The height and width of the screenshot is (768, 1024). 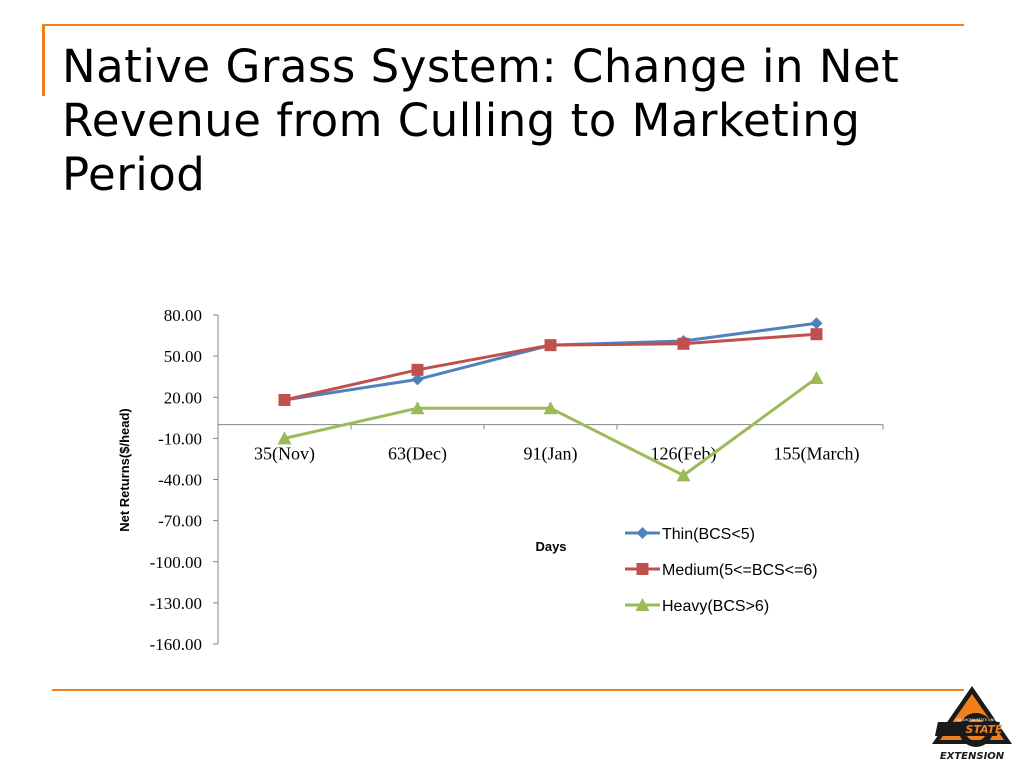 What do you see at coordinates (715, 606) in the screenshot?
I see `legend-label: Heavy(BCS>6)` at bounding box center [715, 606].